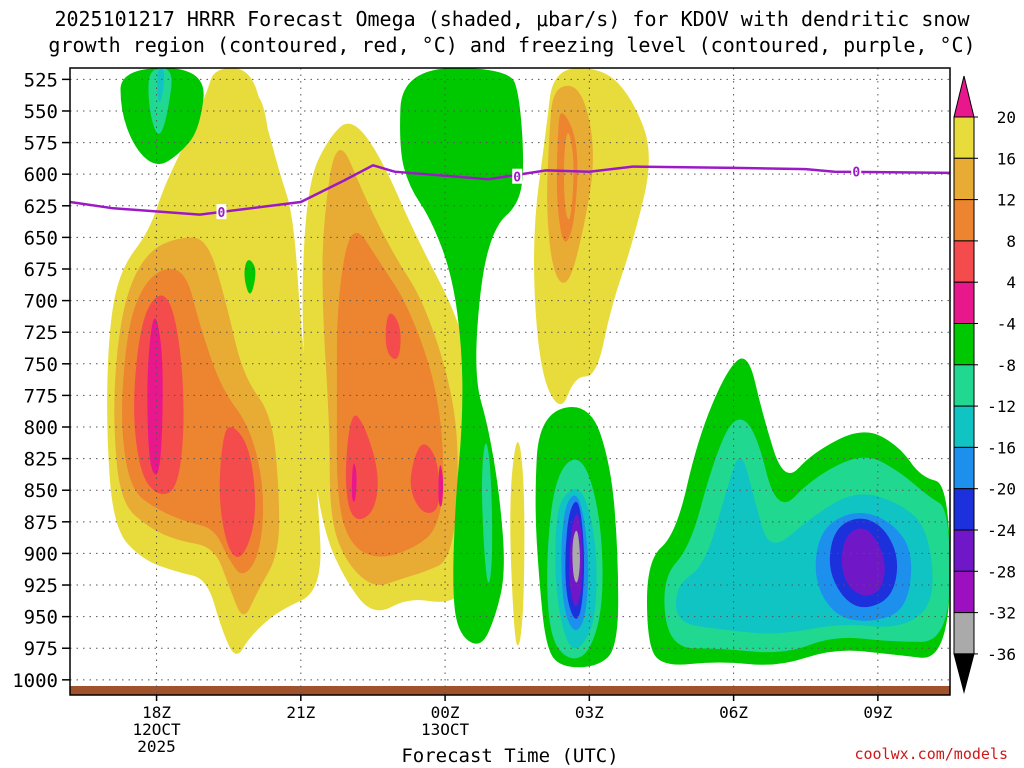  I want to click on freezing-level-contour, so click(510, 189).